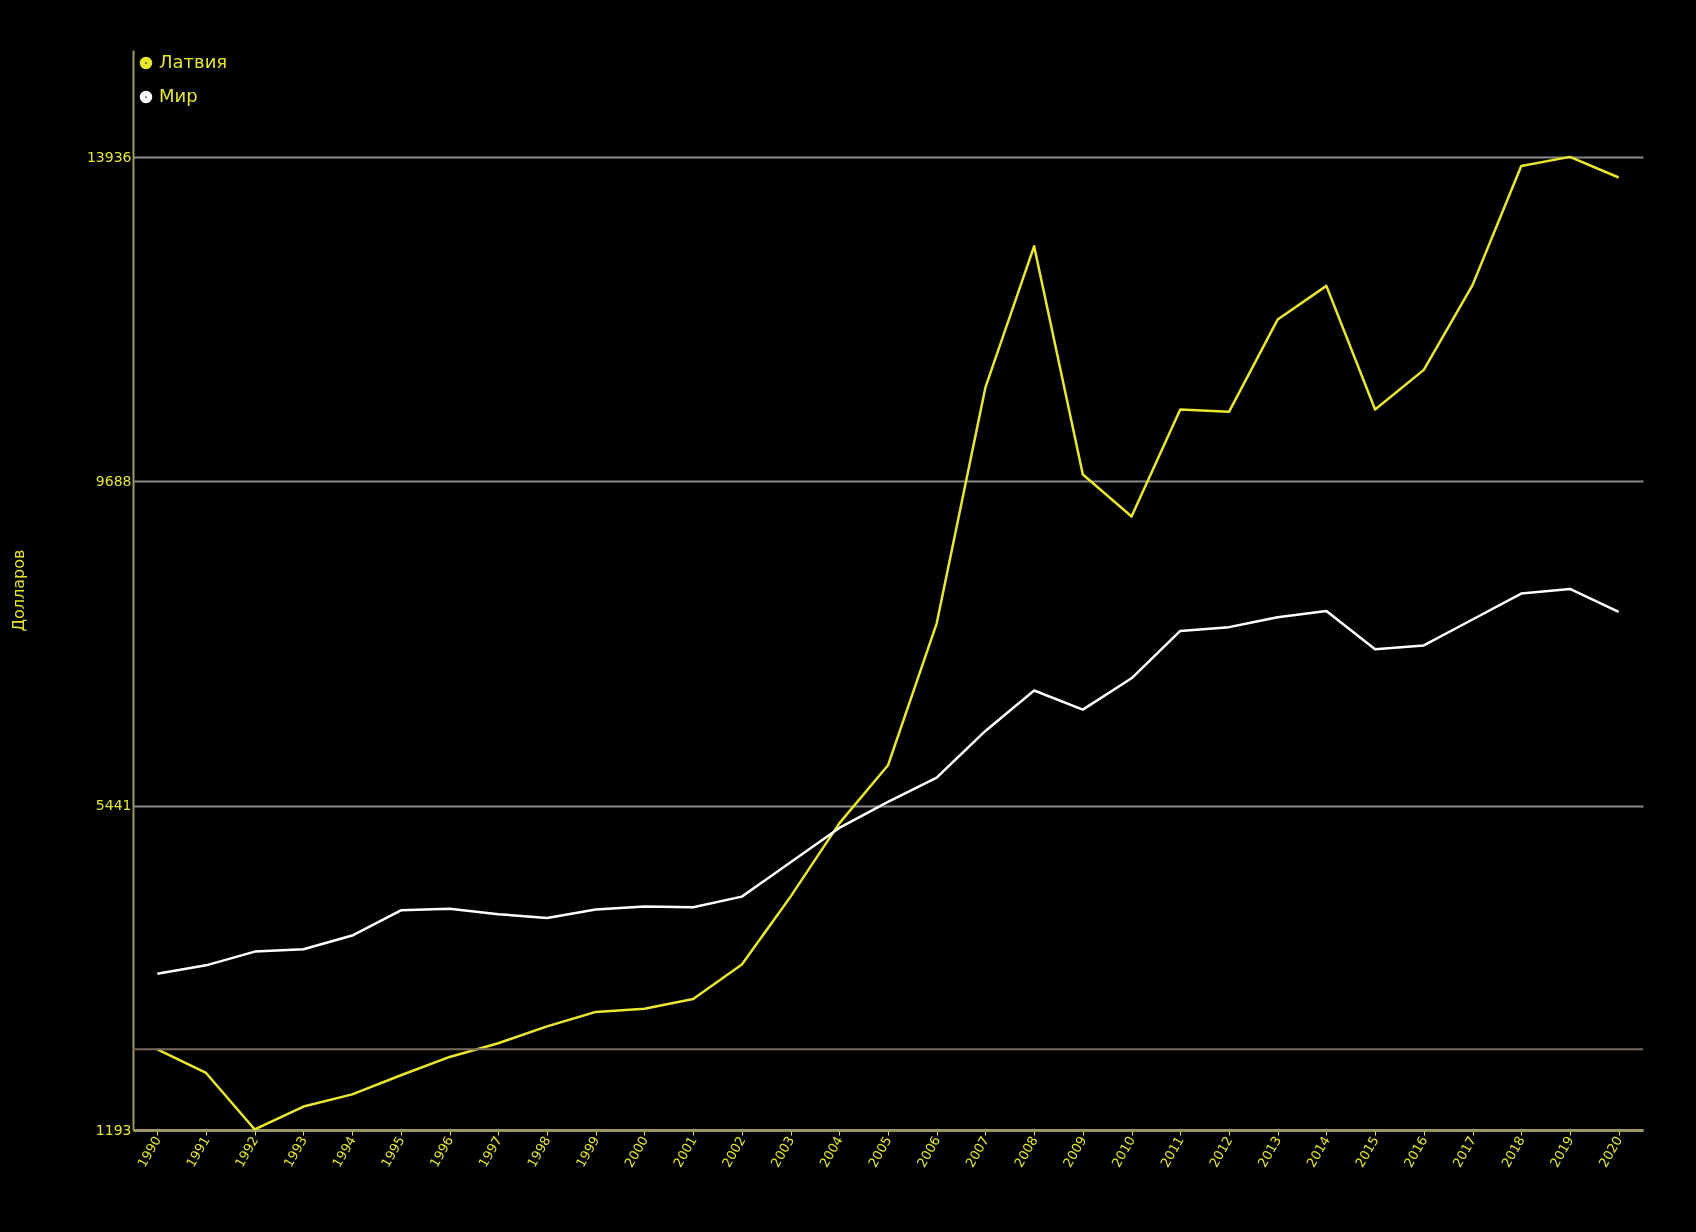 Image resolution: width=1696 pixels, height=1232 pixels. I want to click on y-tick-label: 9688, so click(113, 480).